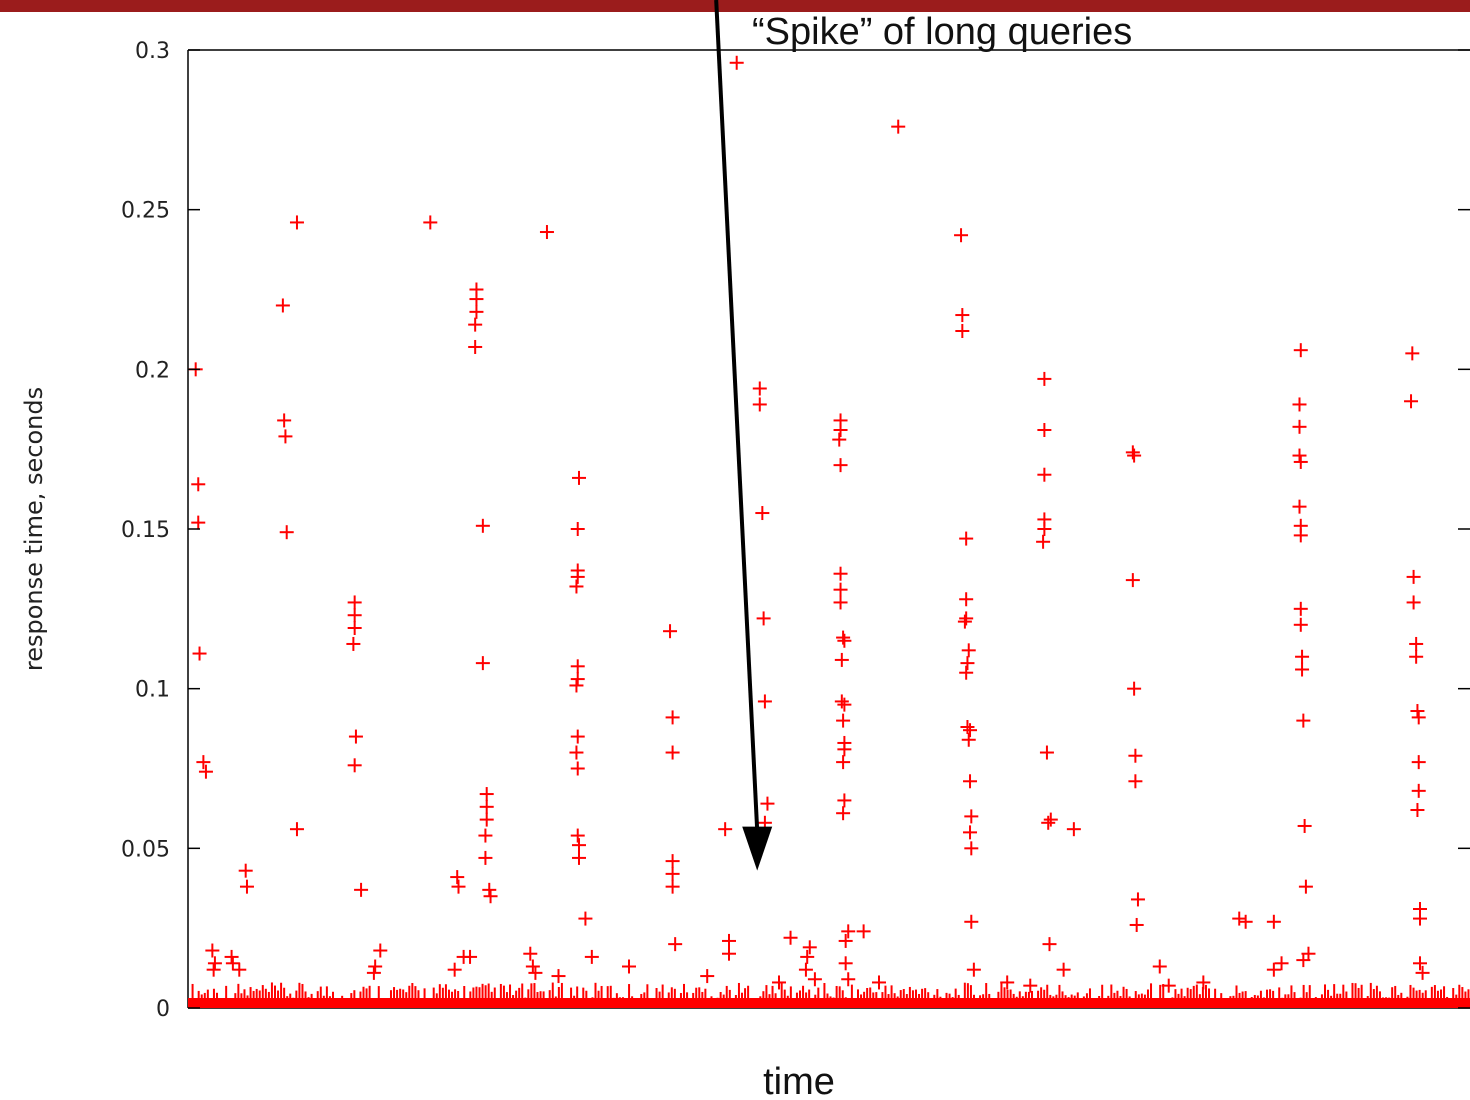 The image size is (1470, 1100). What do you see at coordinates (145, 849) in the screenshot?
I see `y-tick-label: 0.05` at bounding box center [145, 849].